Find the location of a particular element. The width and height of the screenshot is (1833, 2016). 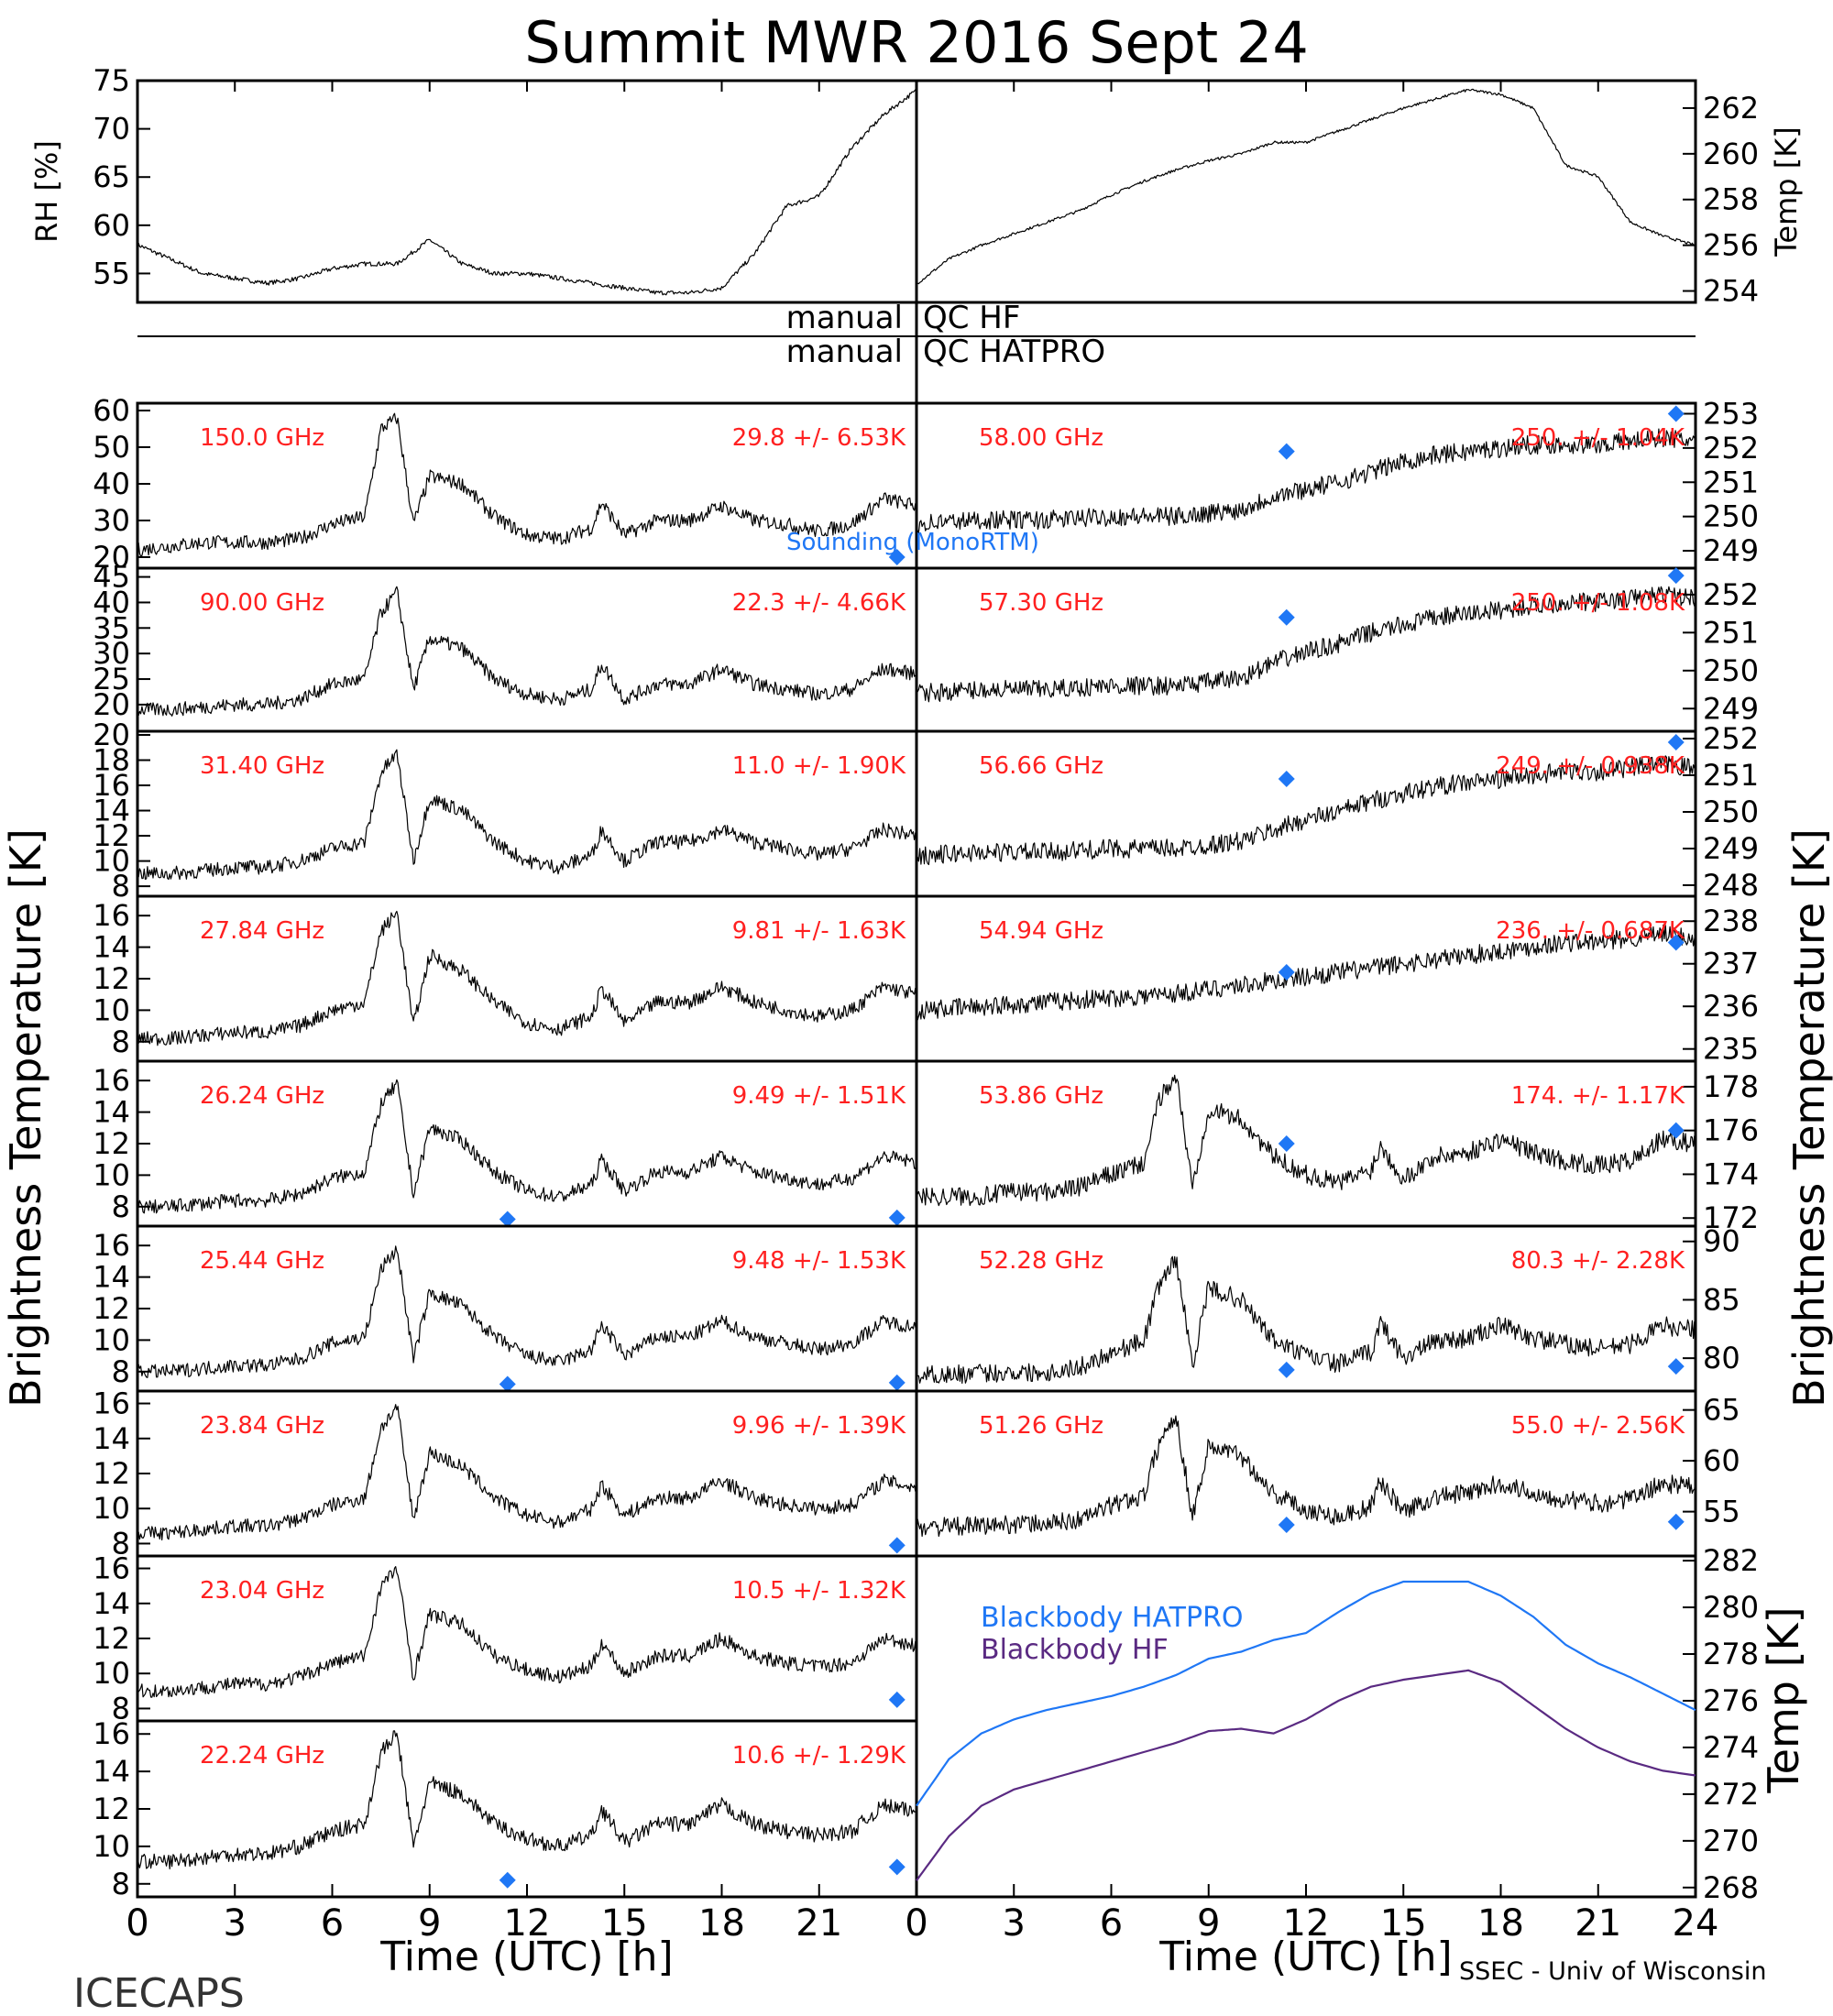

hf_150-ytick-label: 40 is located at coordinates (111, 483).